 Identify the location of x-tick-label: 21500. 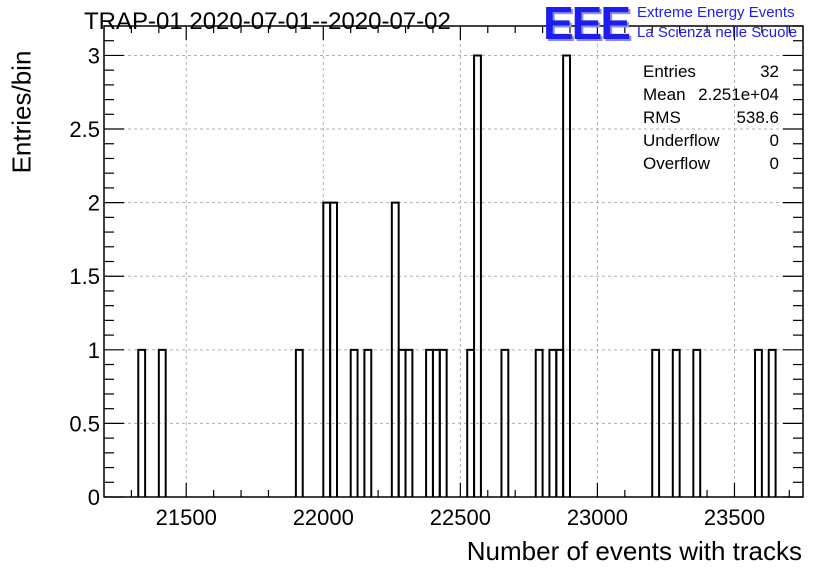
(186, 517).